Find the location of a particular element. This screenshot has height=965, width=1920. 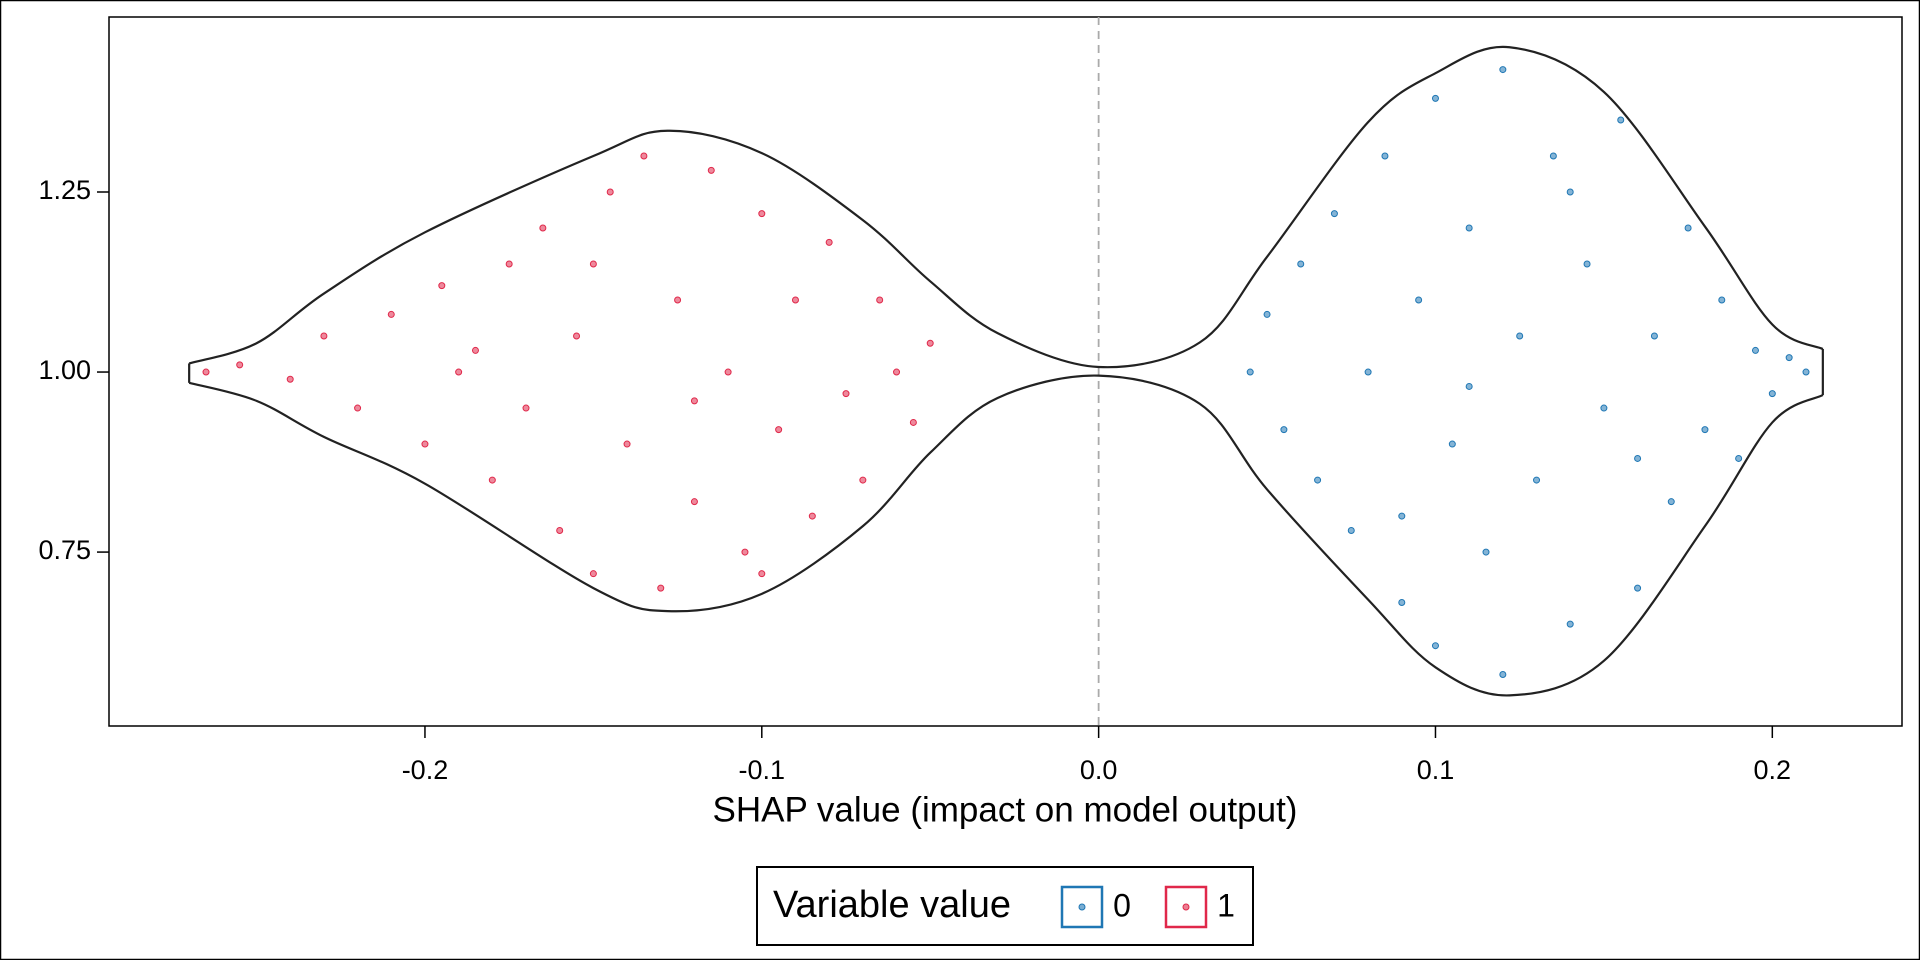

y-tick-label: 1.25 is located at coordinates (64, 190).